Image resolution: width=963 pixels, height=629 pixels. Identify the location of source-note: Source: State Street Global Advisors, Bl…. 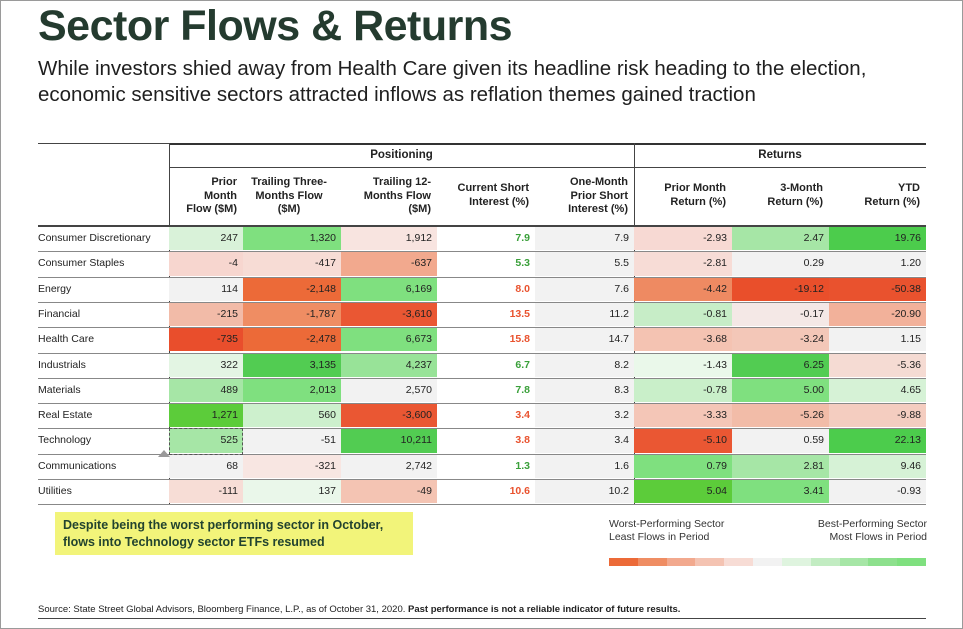
(359, 609).